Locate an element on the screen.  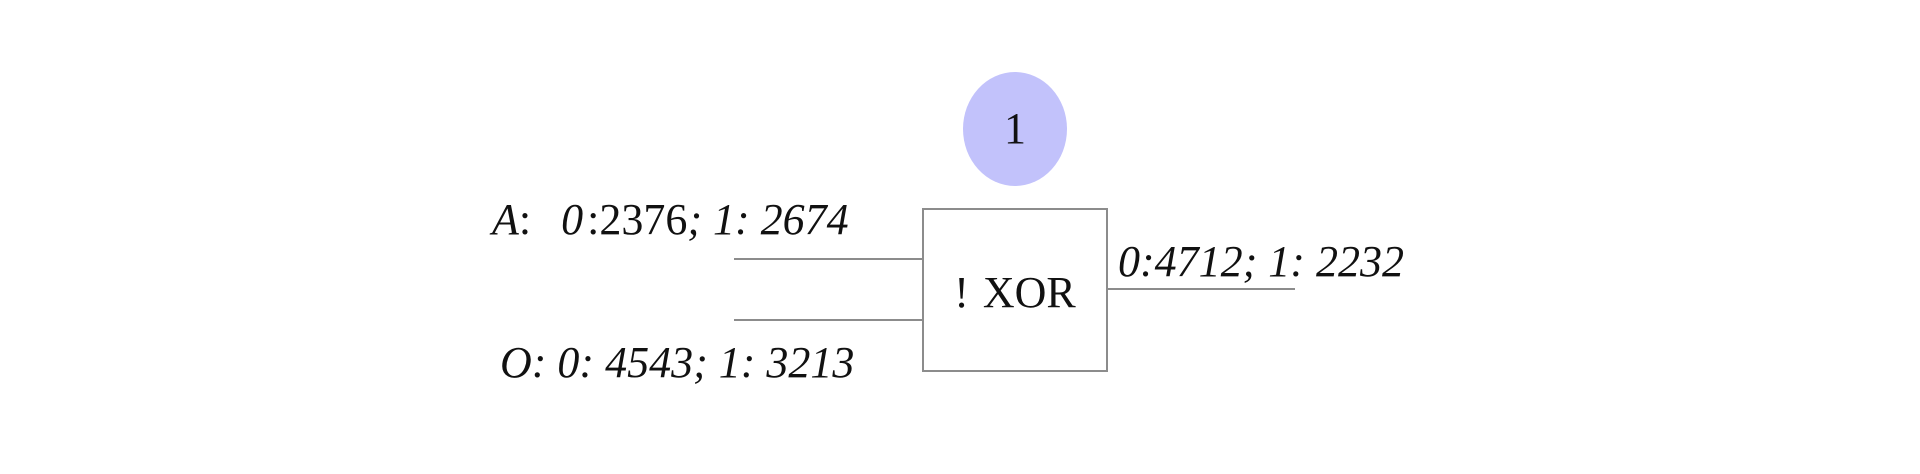
input-a-colon: : is located at coordinates (525, 219).